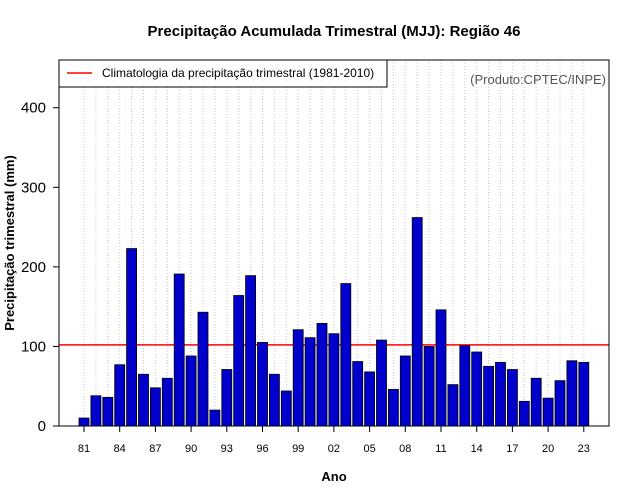 The image size is (640, 500). What do you see at coordinates (369, 449) in the screenshot?
I see `x-tick-label: 05` at bounding box center [369, 449].